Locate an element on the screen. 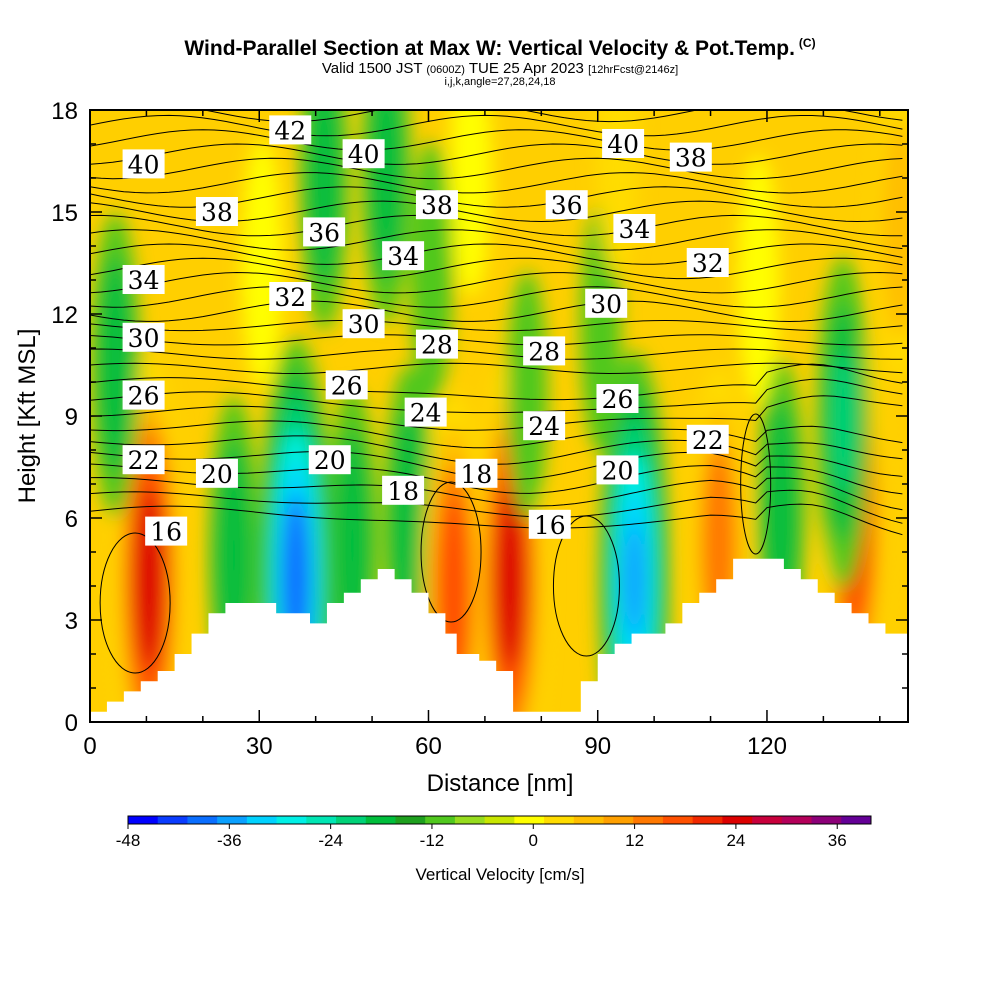 Image resolution: width=1000 pixels, height=1000 pixels. y-axis-label: Height [Kft MSL] is located at coordinates (27, 416).